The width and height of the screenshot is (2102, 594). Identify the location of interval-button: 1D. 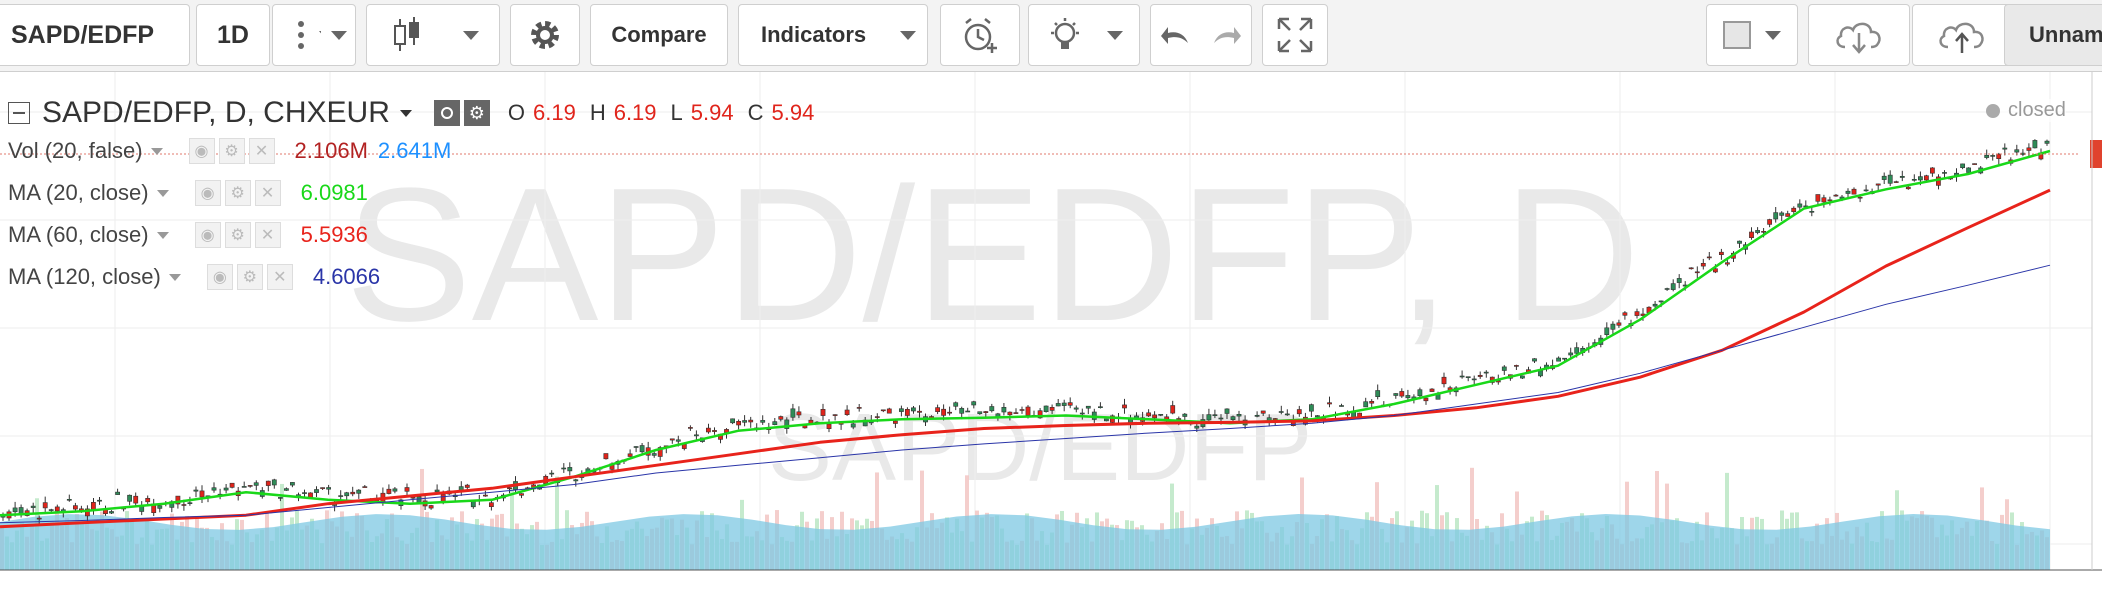
(233, 35).